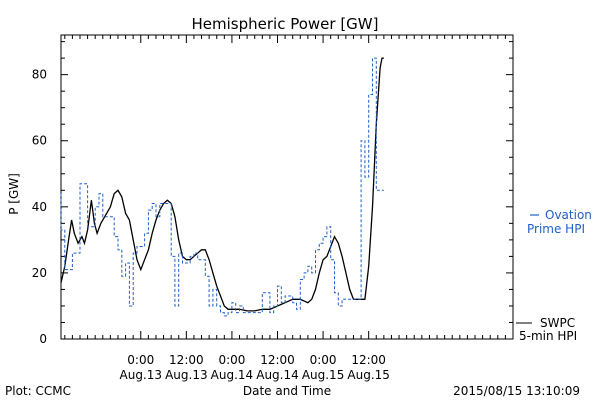 This screenshot has height=400, width=600. What do you see at coordinates (38, 391) in the screenshot?
I see `footer-credit: Plot: CCMC` at bounding box center [38, 391].